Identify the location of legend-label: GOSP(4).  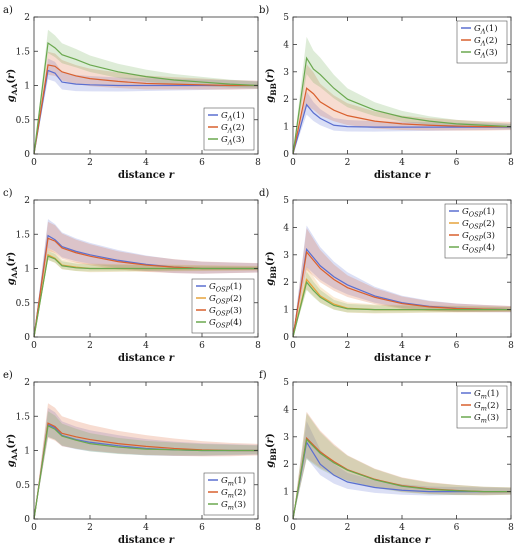
(225, 323).